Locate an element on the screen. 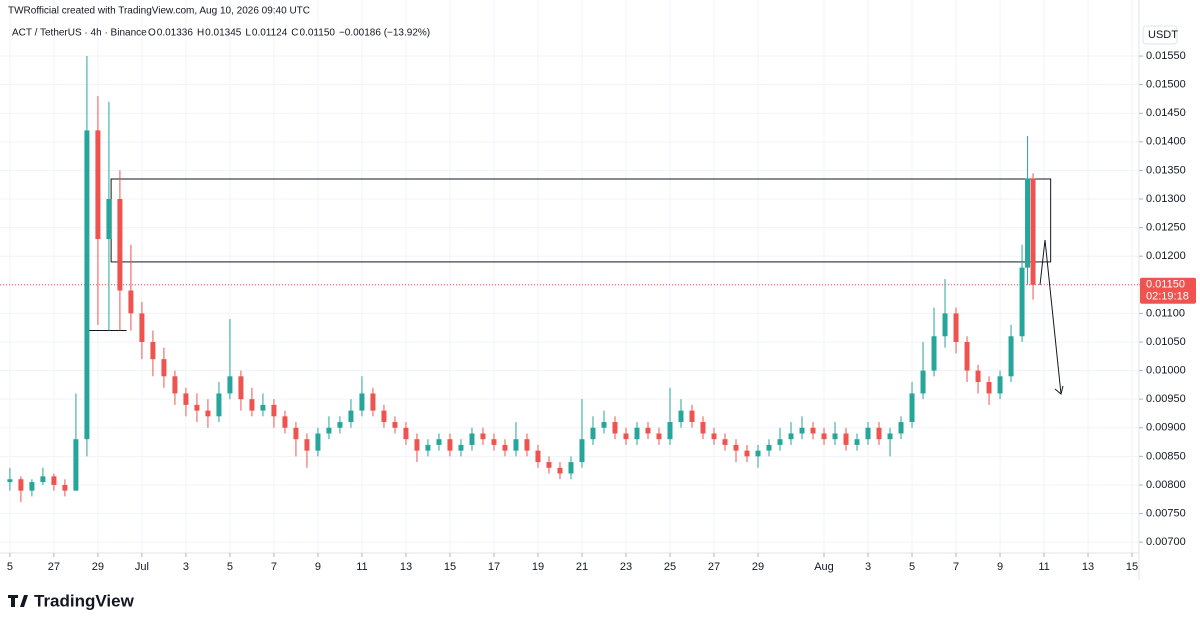  y-tick-label: 0.01450 is located at coordinates (1166, 113).